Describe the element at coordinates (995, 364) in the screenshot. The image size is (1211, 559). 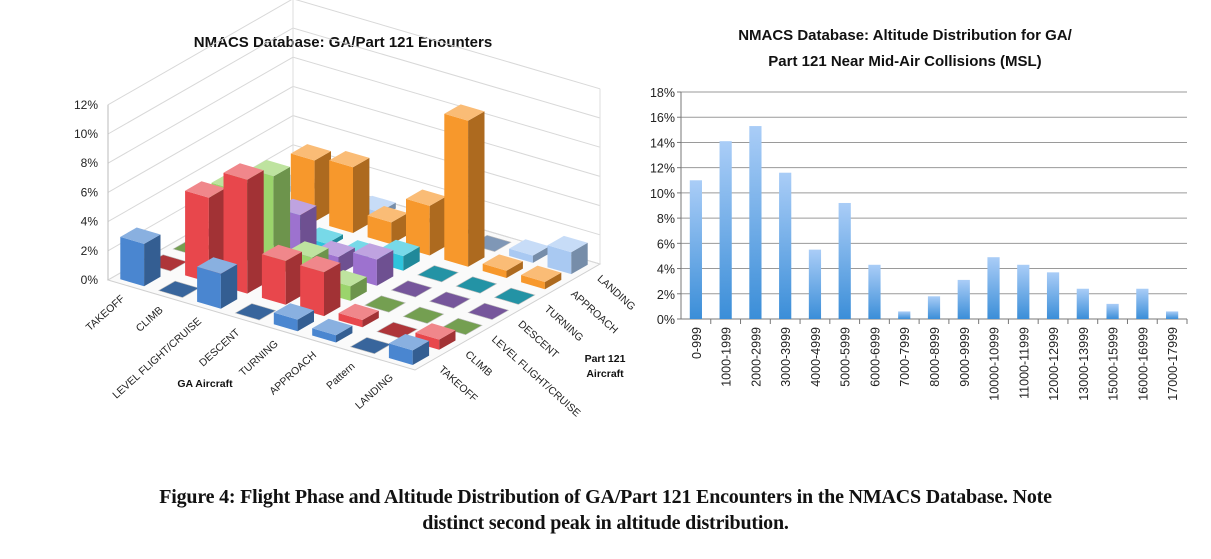
I see `chart2-x-label: 10000-10999` at that location.